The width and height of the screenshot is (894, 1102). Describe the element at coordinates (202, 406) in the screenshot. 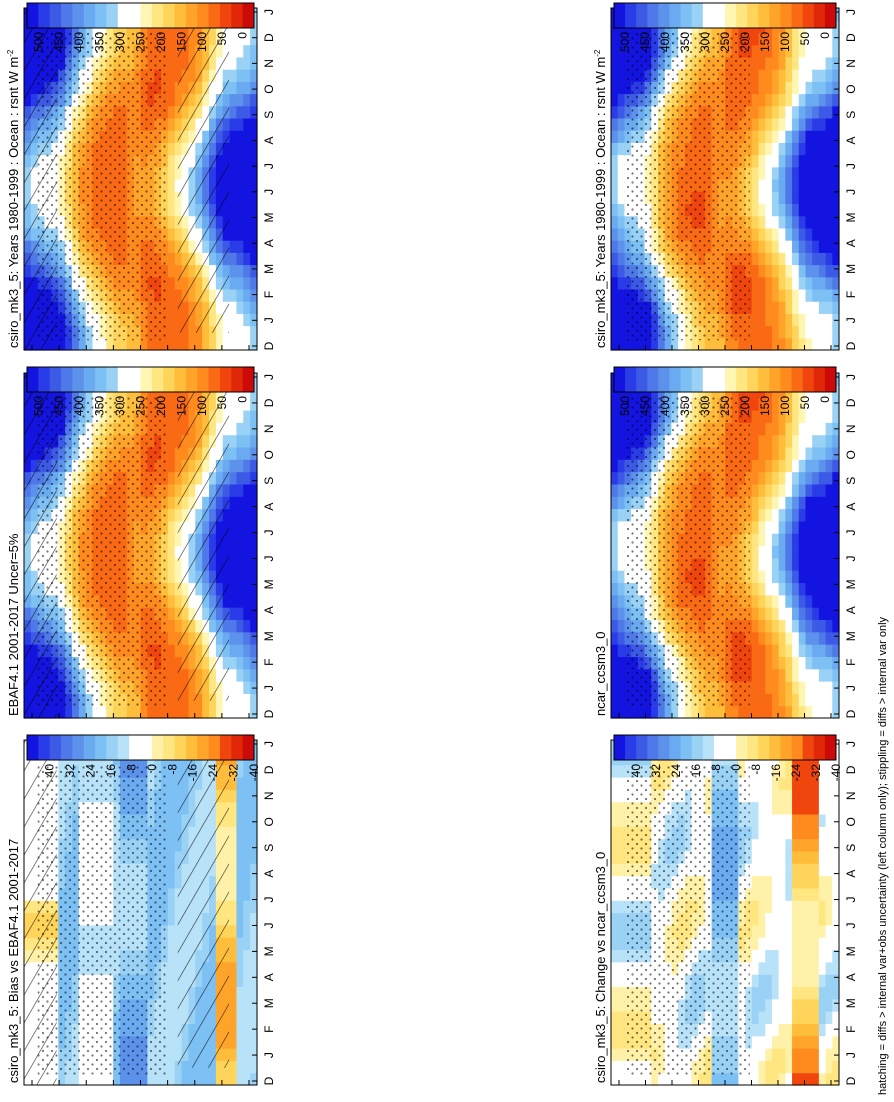

I see `colorbar-label: 100` at that location.